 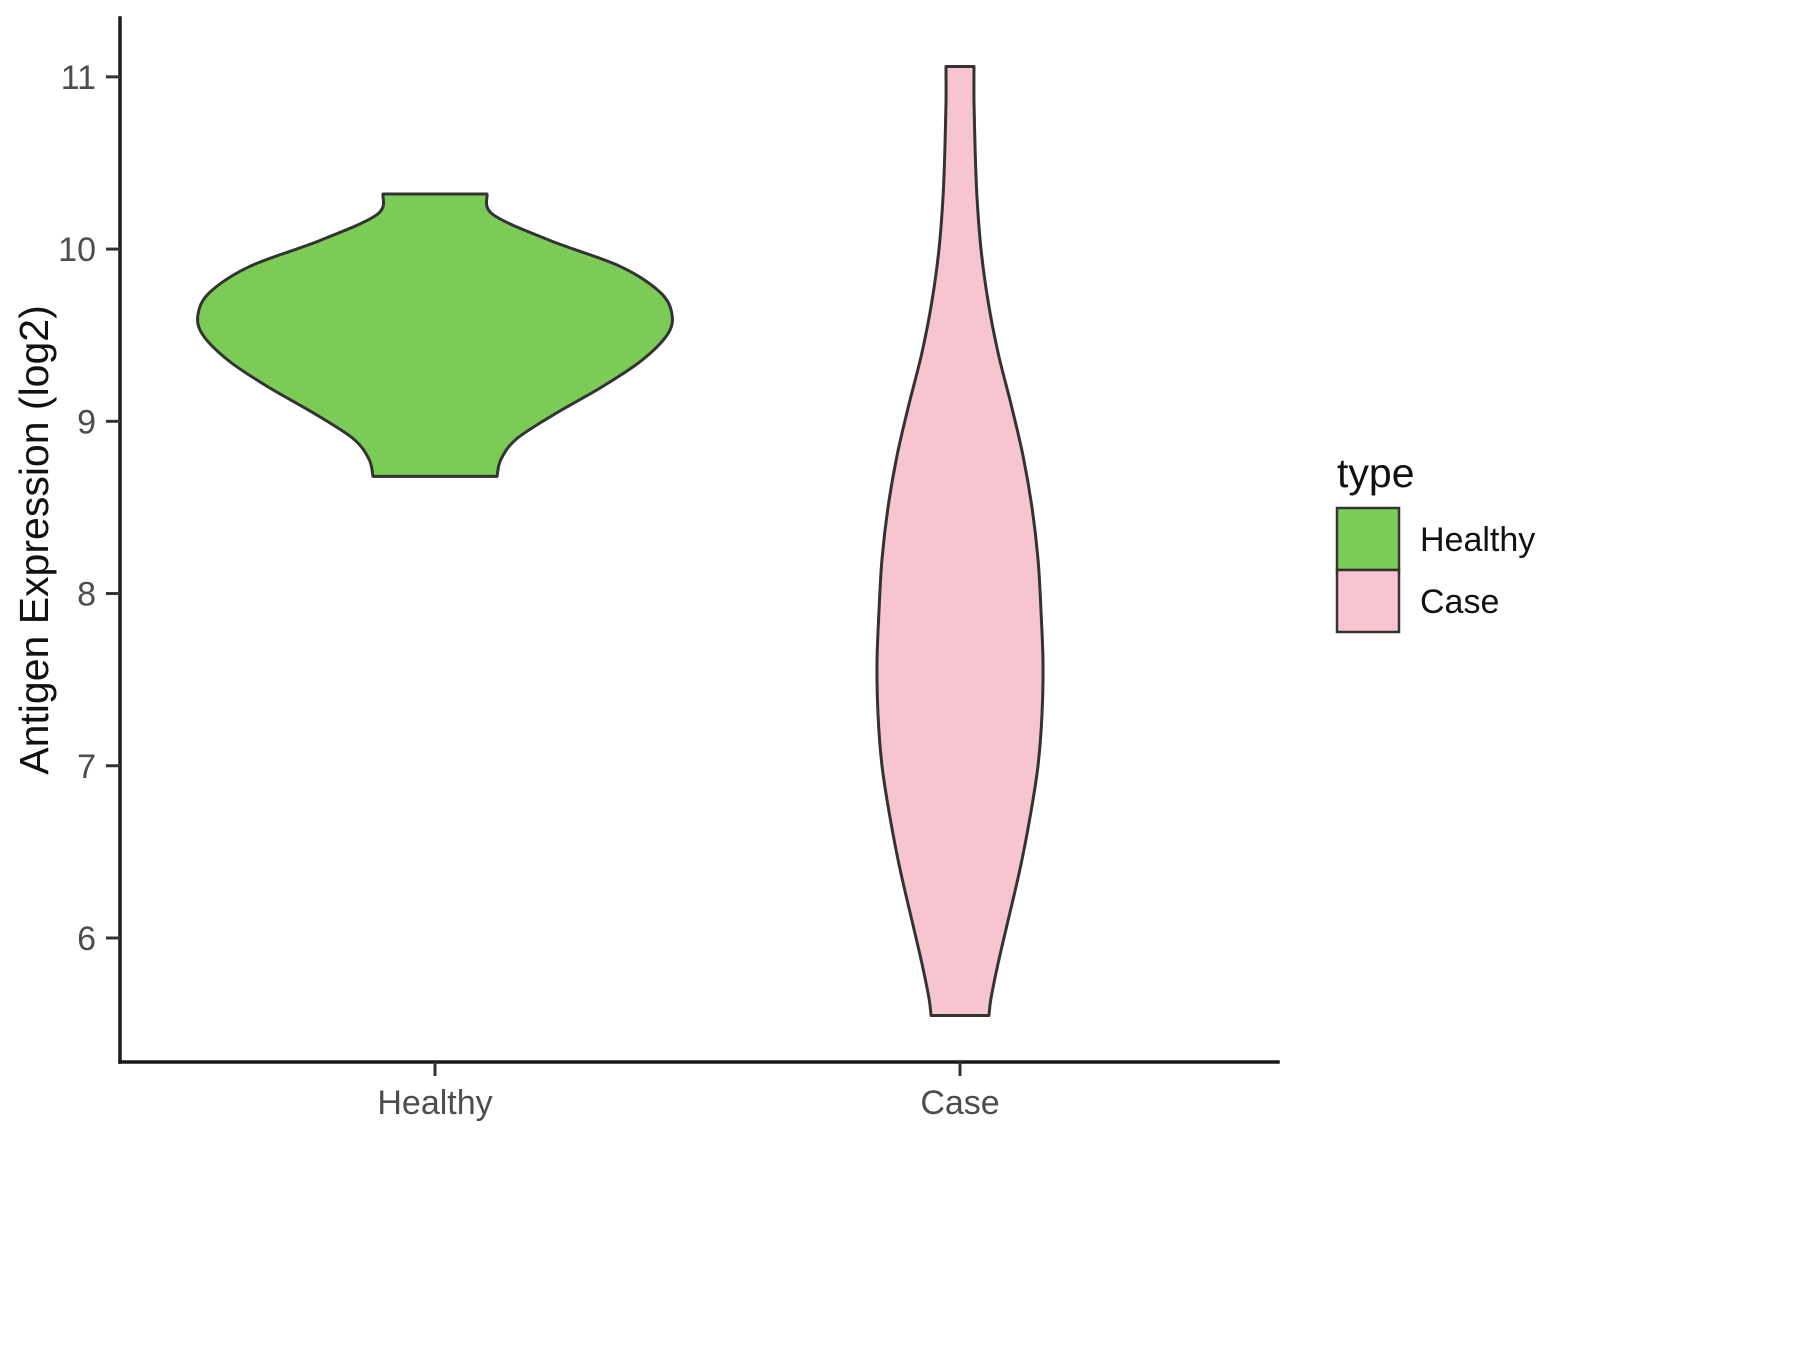 What do you see at coordinates (77, 250) in the screenshot?
I see `y-tick-label: 10` at bounding box center [77, 250].